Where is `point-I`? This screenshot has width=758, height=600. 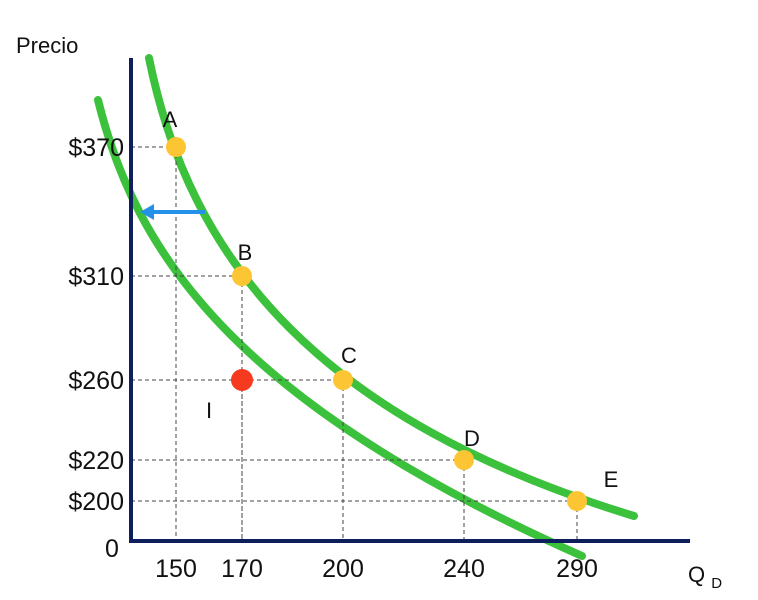
point-I is located at coordinates (242, 380).